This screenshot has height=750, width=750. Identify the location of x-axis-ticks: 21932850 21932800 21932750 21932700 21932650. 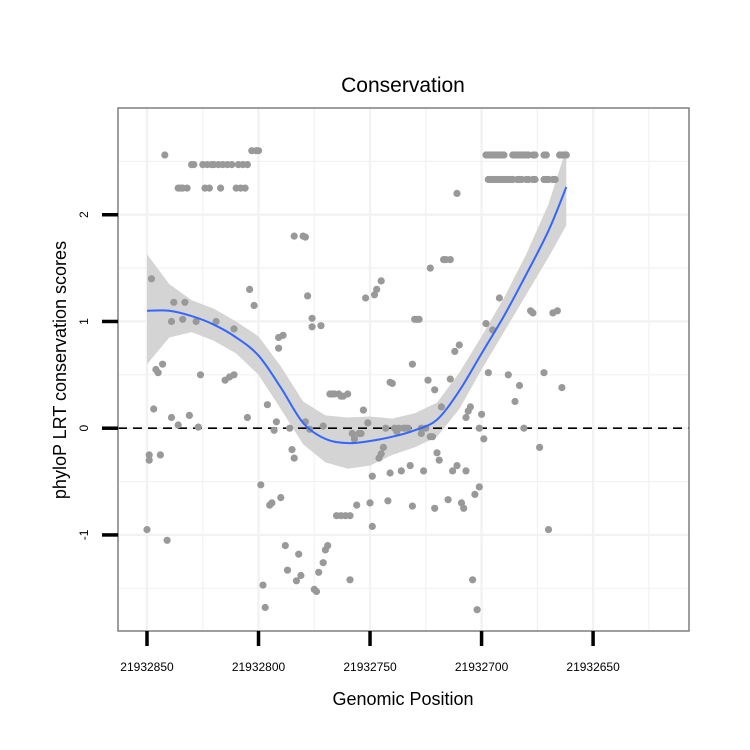
(370, 652).